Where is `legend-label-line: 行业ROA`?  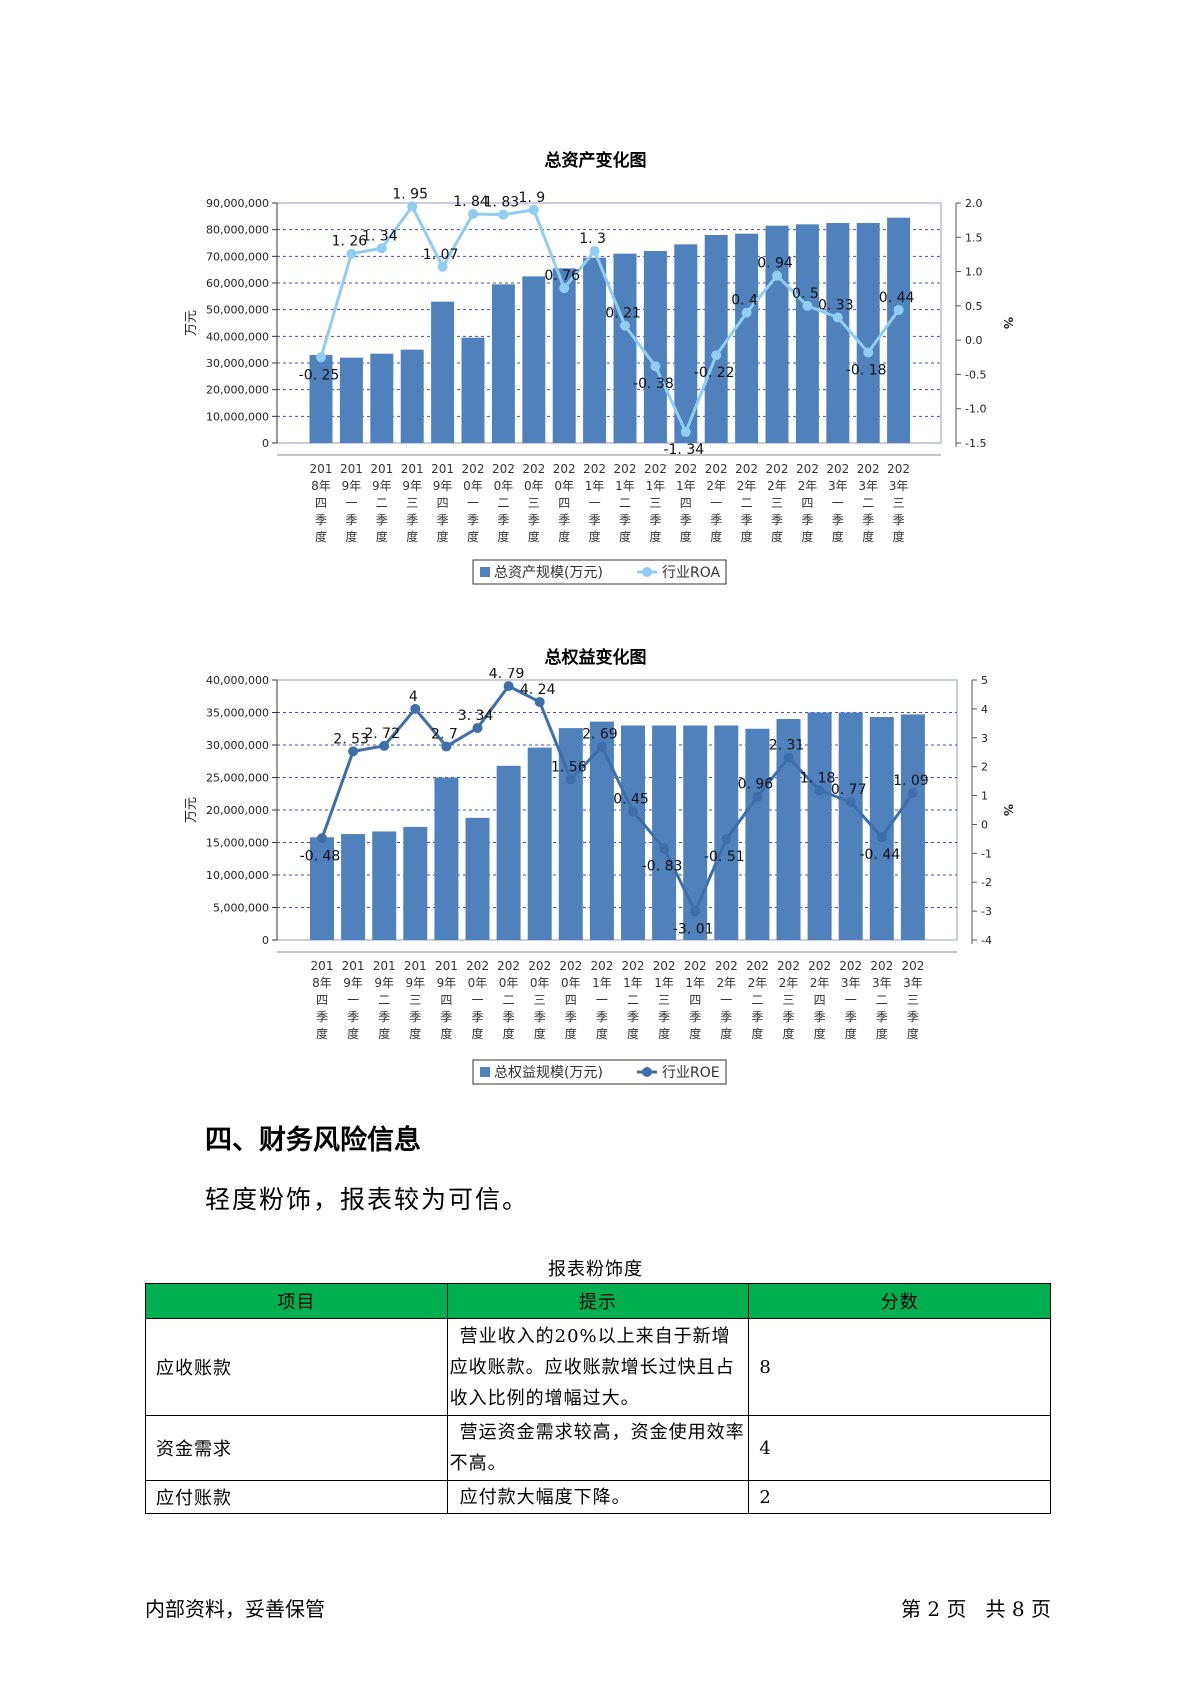 legend-label-line: 行业ROA is located at coordinates (691, 573).